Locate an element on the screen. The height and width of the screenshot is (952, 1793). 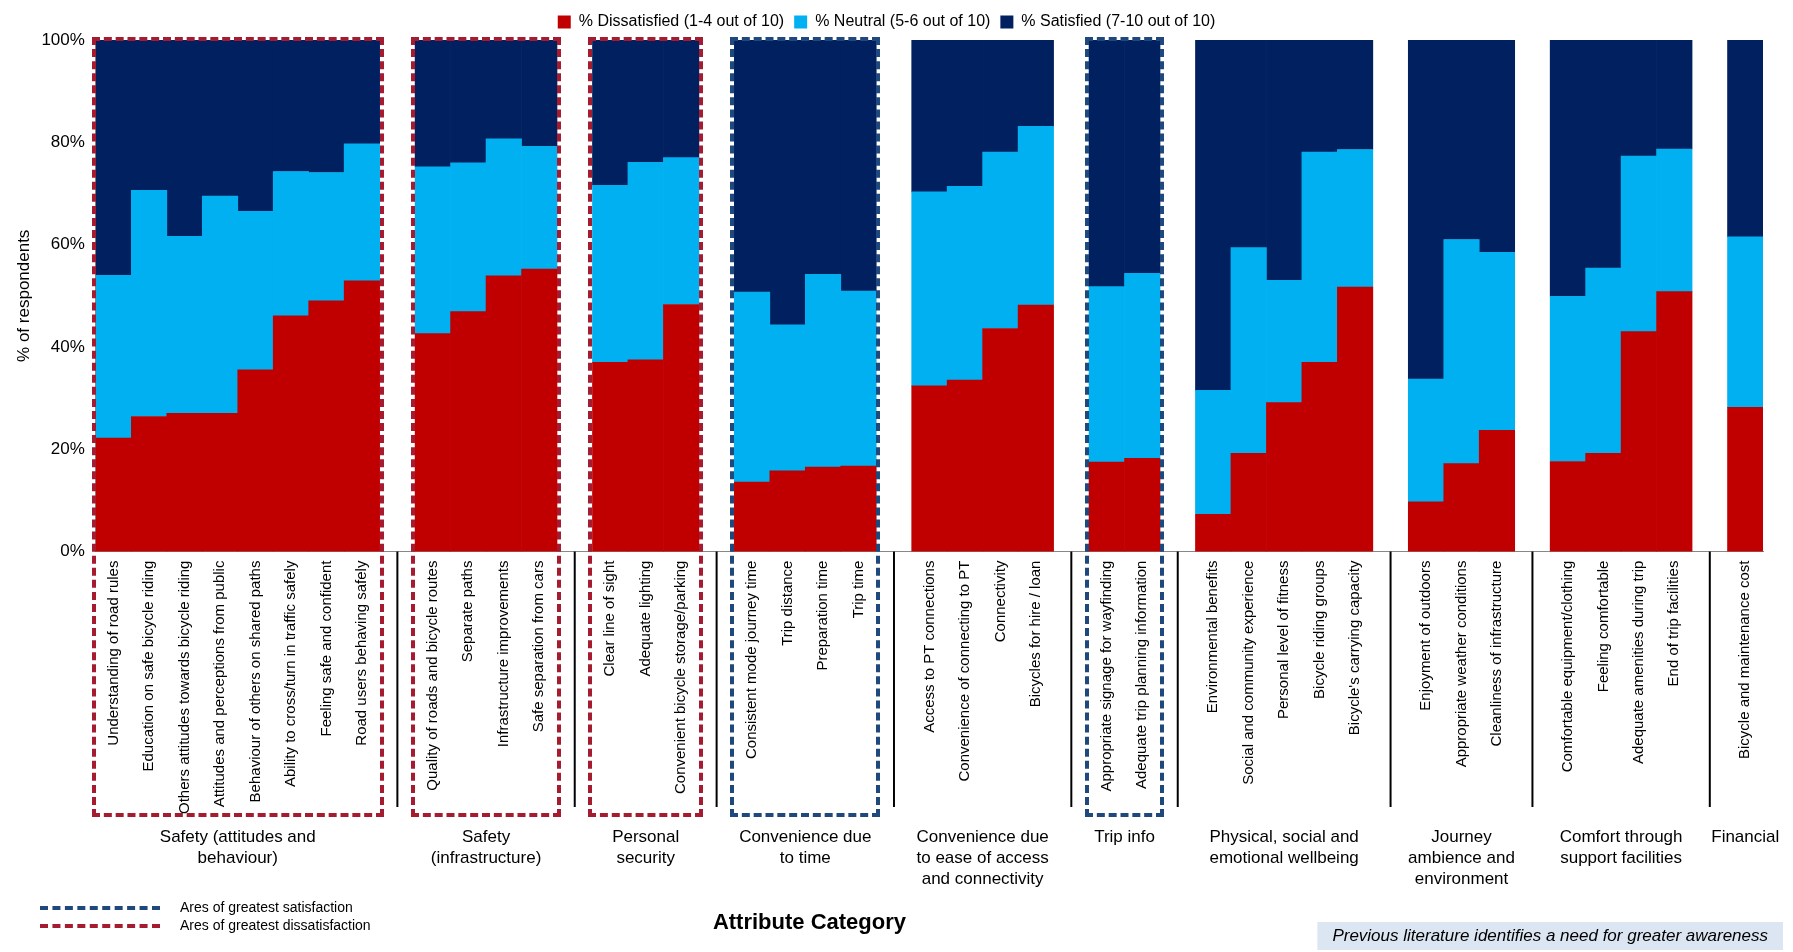
x-tick-label: Access to PT connections is located at coordinates (928, 646).